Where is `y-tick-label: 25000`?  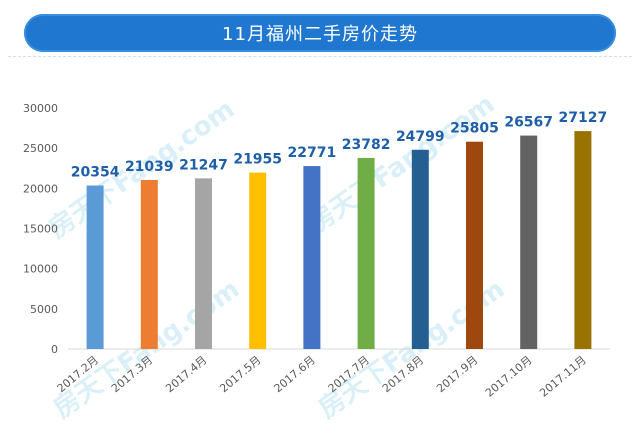
y-tick-label: 25000 is located at coordinates (40, 148).